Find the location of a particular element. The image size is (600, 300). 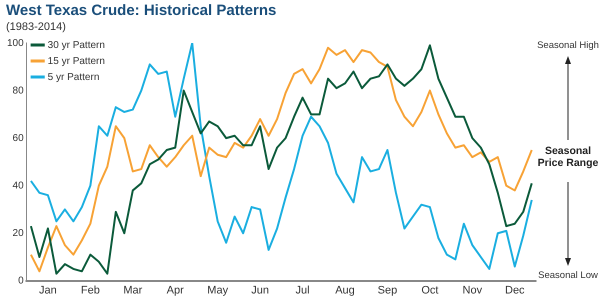

y-tick-label: 40 is located at coordinates (18, 186).